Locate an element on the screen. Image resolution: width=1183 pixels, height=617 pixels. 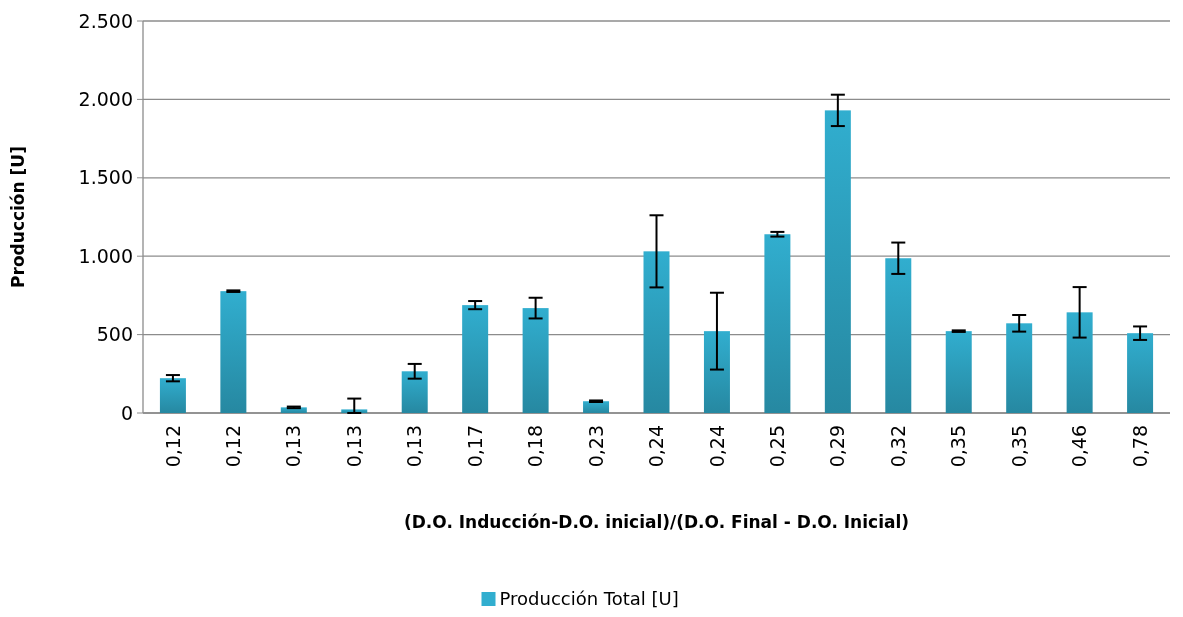
x-axis-title: (D.O. Inducción-D.O. inicial)/(D.O. Final - D.O. Inicial) is located at coordinates (656, 522).